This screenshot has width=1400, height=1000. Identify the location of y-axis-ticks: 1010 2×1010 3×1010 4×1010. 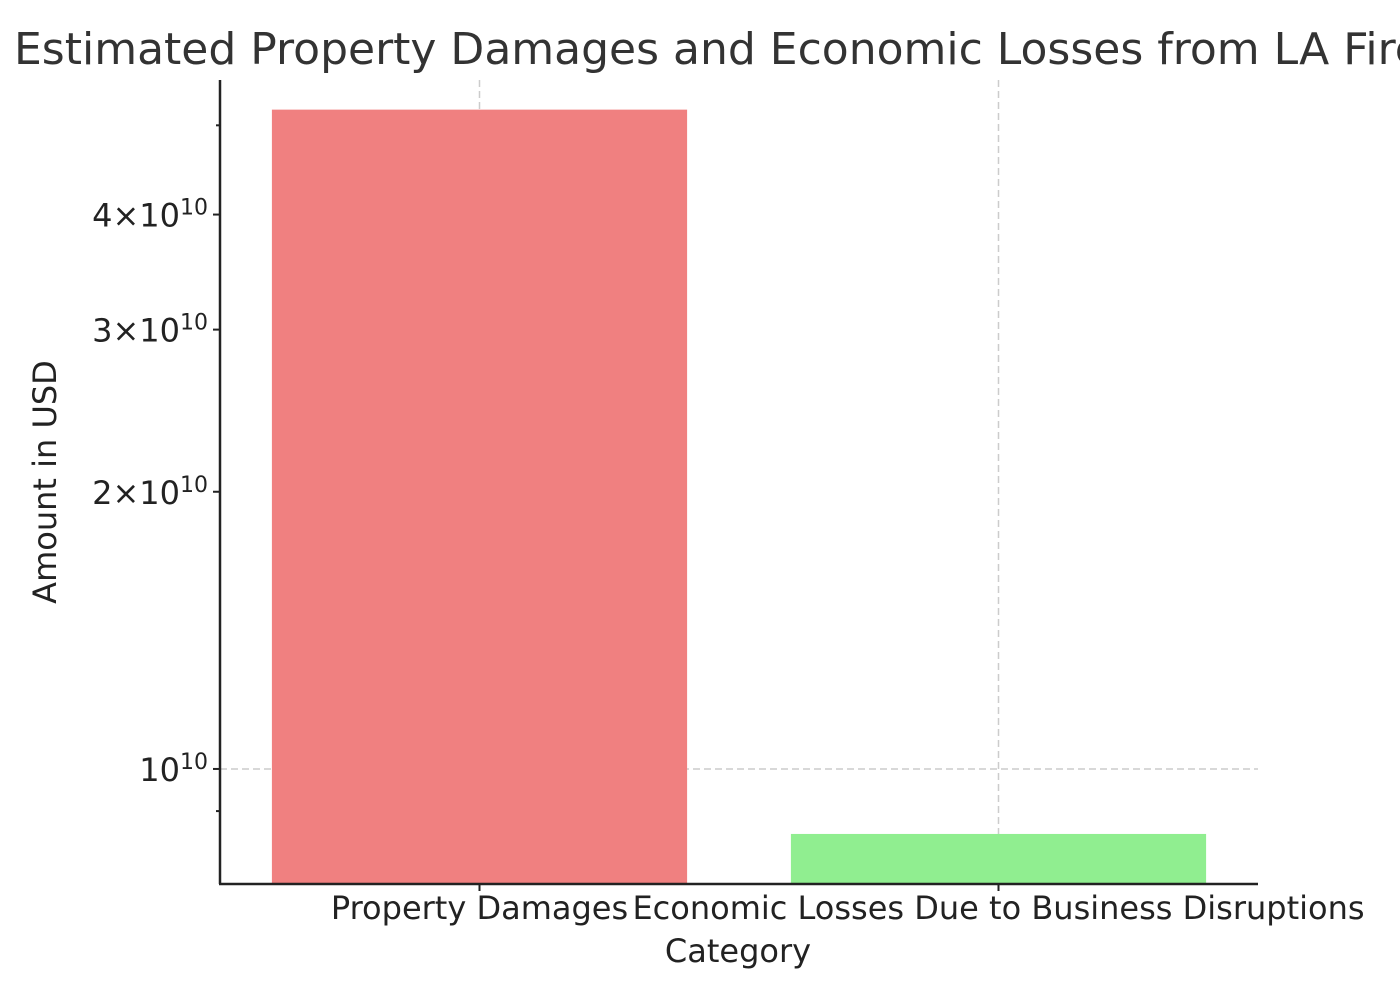
(156, 468).